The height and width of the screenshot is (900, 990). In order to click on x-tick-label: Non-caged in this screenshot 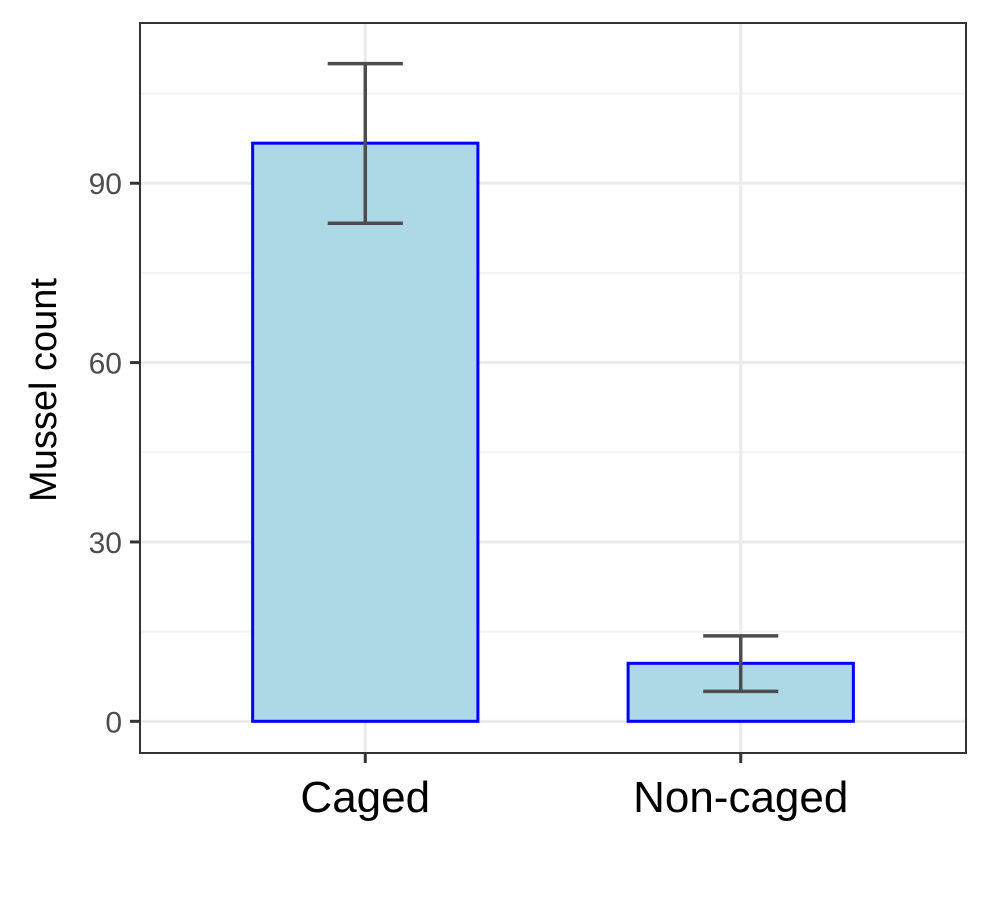, I will do `click(740, 797)`.